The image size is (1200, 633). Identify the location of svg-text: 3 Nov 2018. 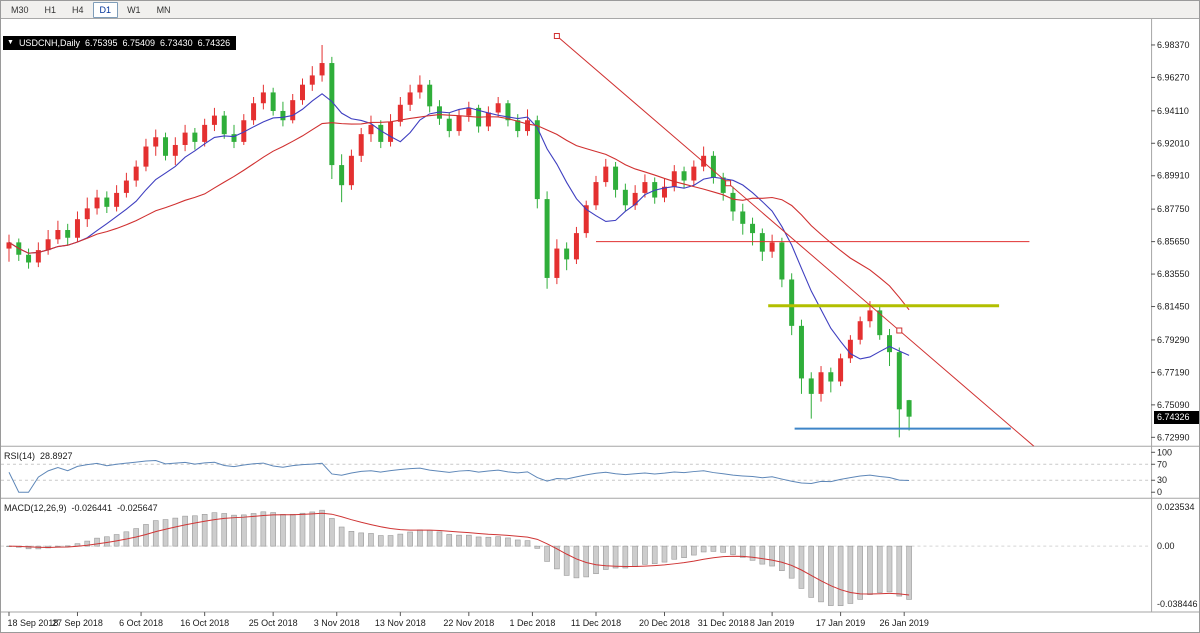
(337, 623).